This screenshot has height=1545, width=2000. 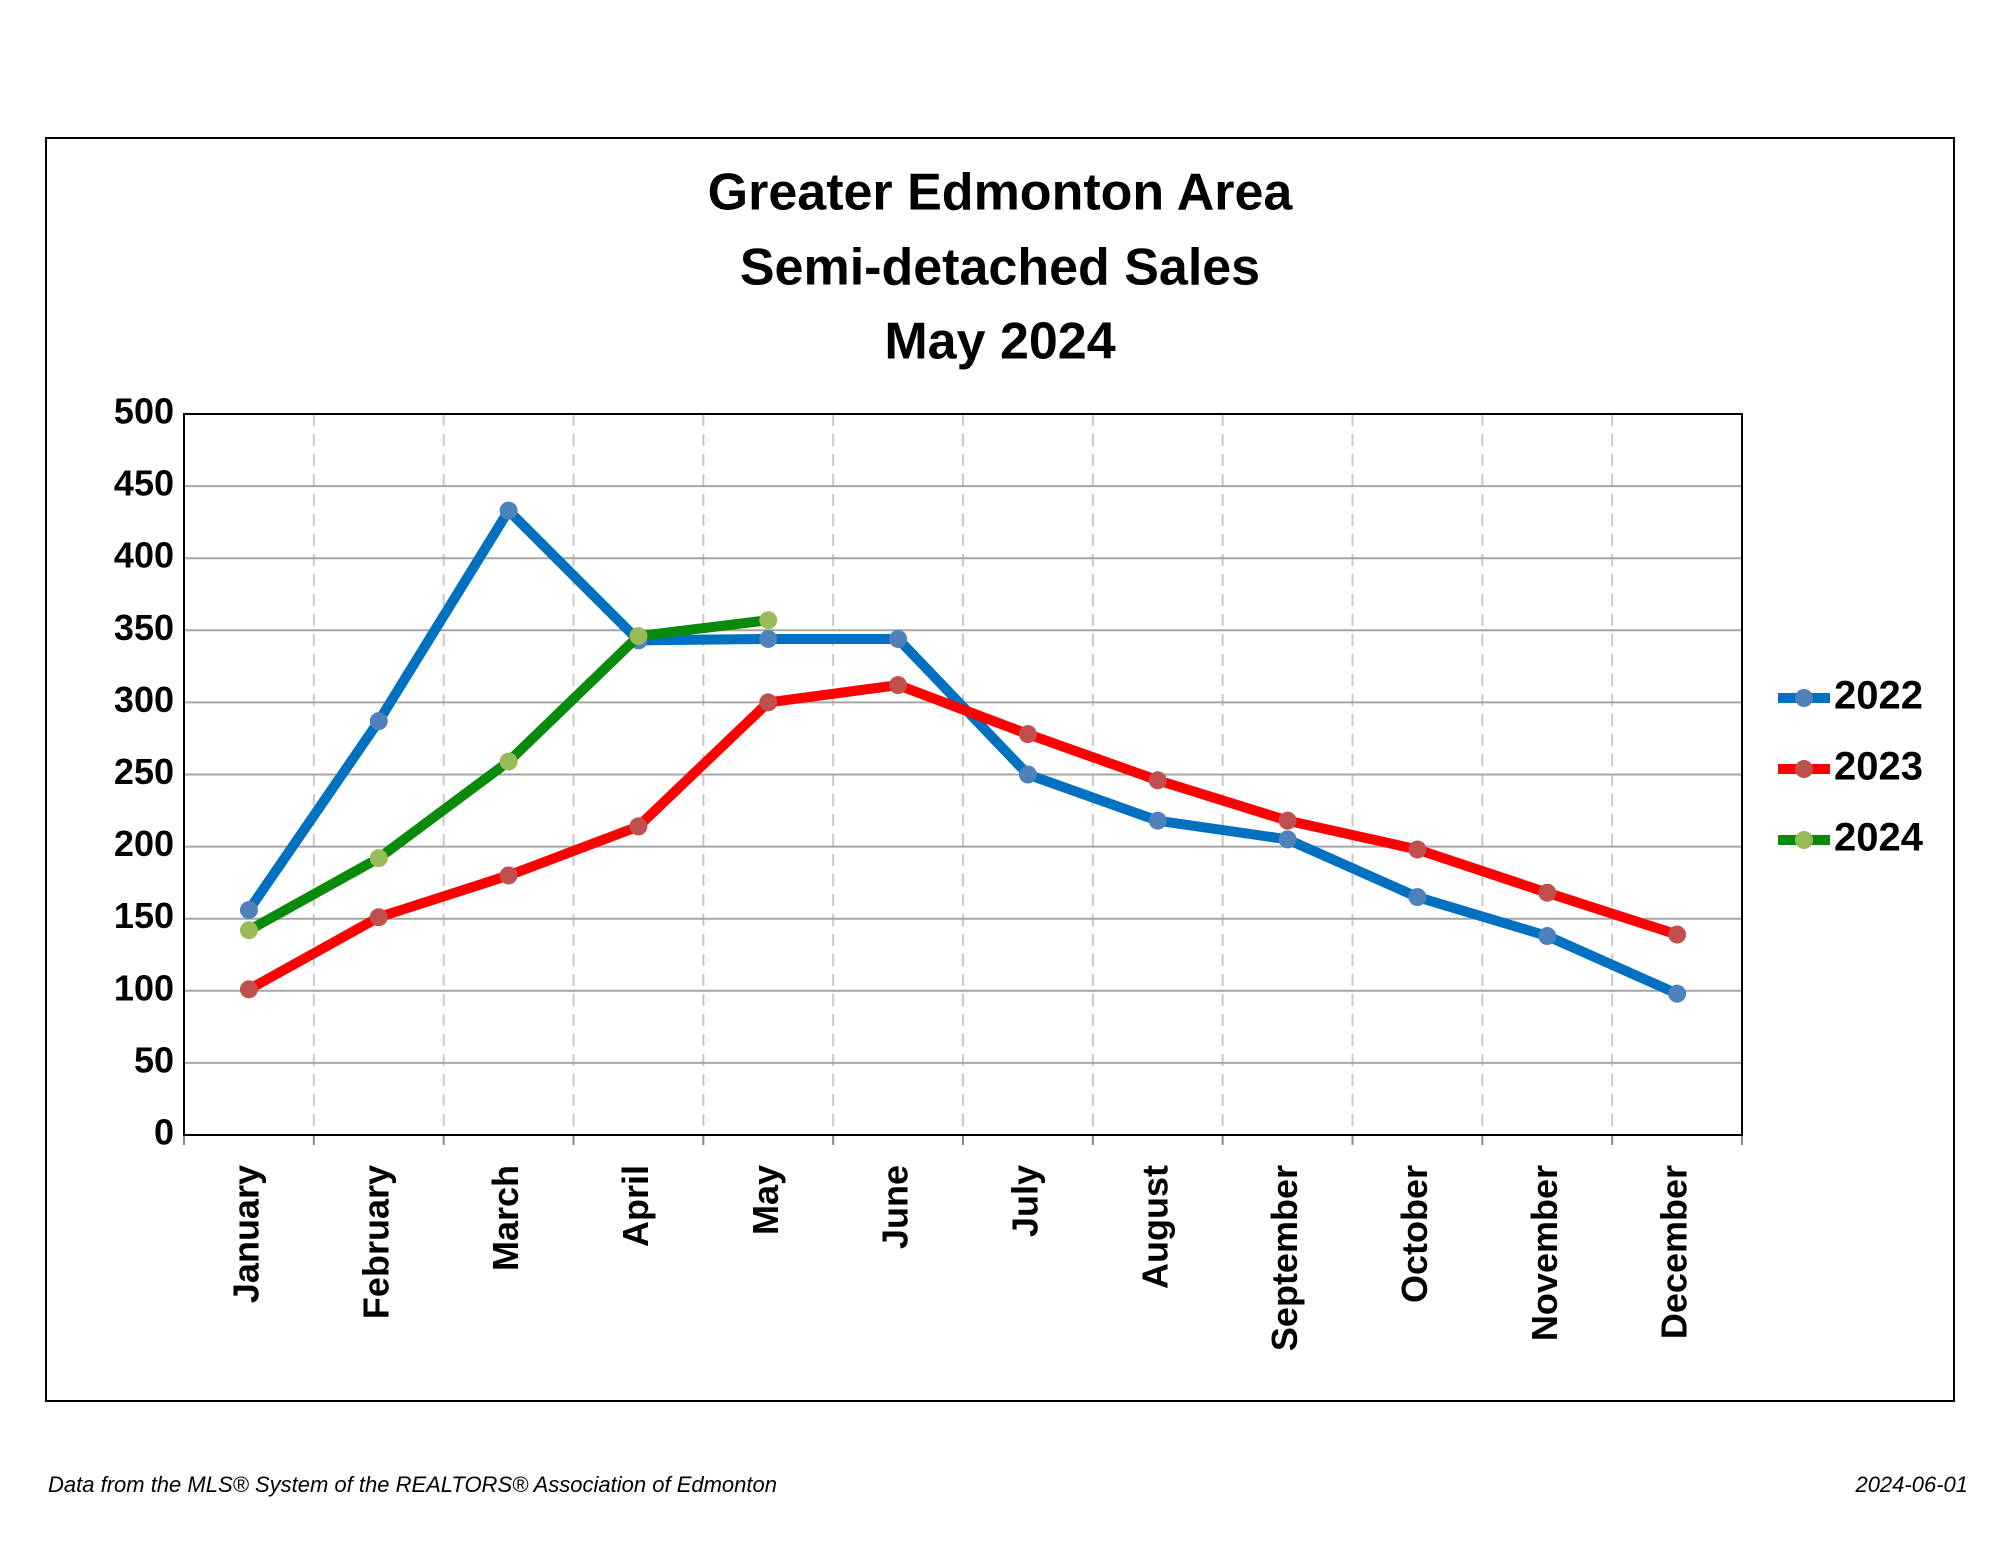 I want to click on y-tick-label: 200, so click(x=144, y=843).